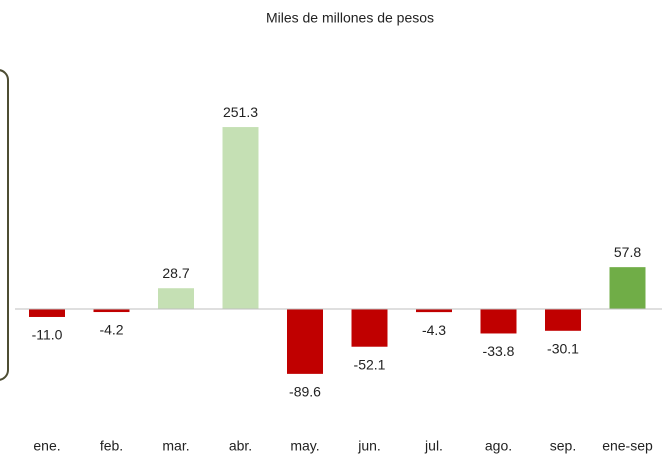  What do you see at coordinates (434, 330) in the screenshot?
I see `value-label: -4.3` at bounding box center [434, 330].